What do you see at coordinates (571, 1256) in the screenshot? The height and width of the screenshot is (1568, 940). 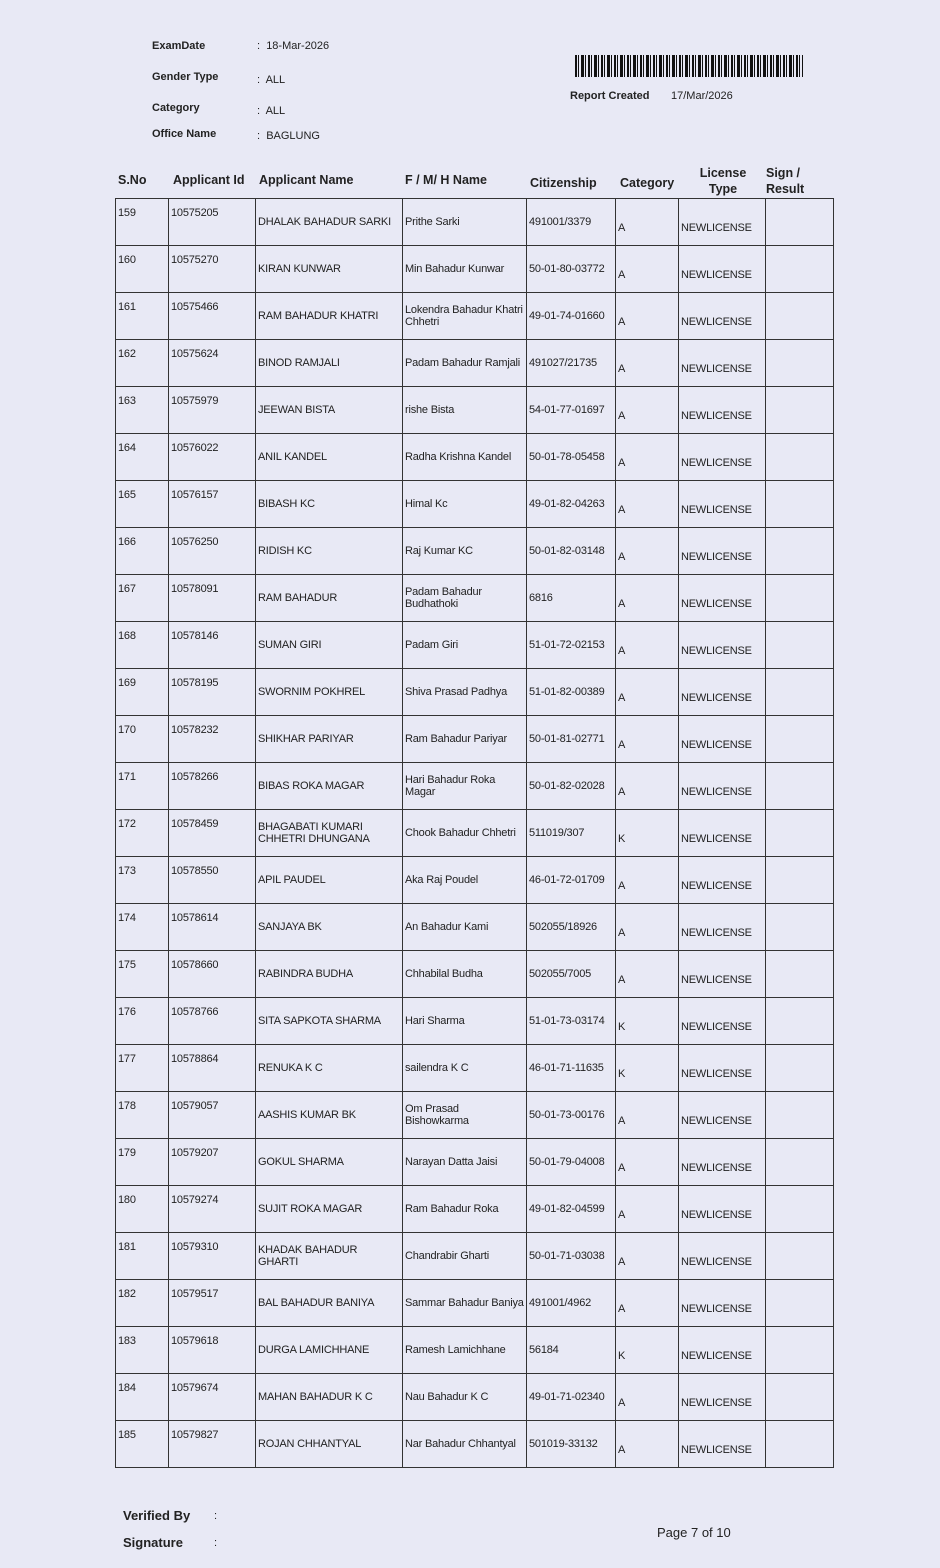 I see `cell-citizenship: 50-01-71-03038` at bounding box center [571, 1256].